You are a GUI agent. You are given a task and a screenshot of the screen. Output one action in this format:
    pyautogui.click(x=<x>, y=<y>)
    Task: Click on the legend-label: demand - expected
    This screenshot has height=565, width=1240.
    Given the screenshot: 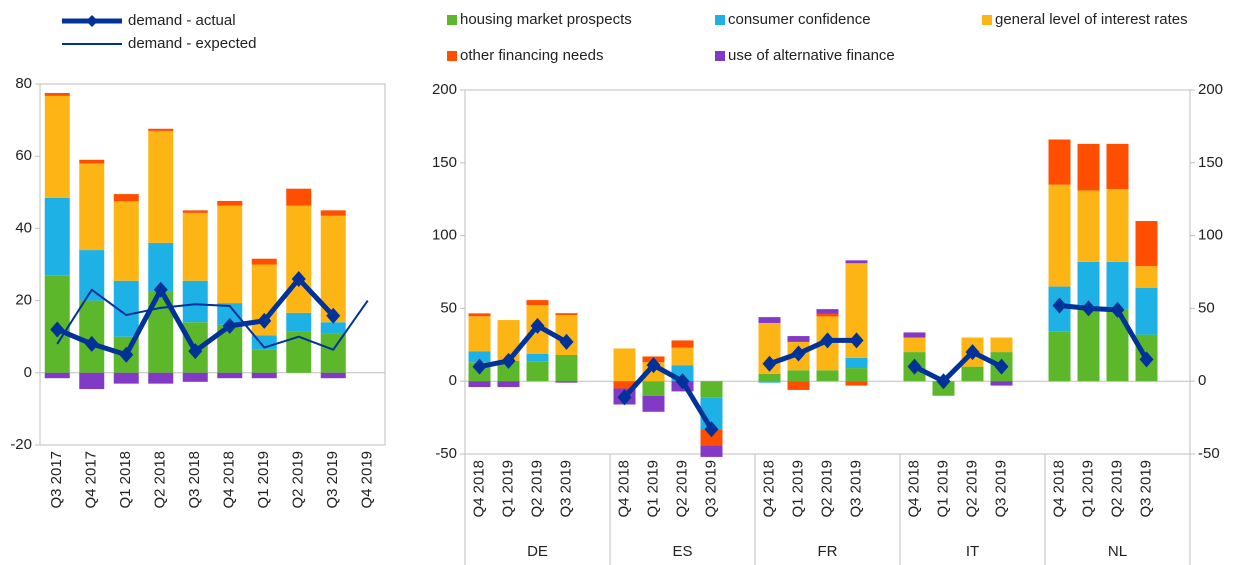 What is the action you would take?
    pyautogui.click(x=192, y=43)
    